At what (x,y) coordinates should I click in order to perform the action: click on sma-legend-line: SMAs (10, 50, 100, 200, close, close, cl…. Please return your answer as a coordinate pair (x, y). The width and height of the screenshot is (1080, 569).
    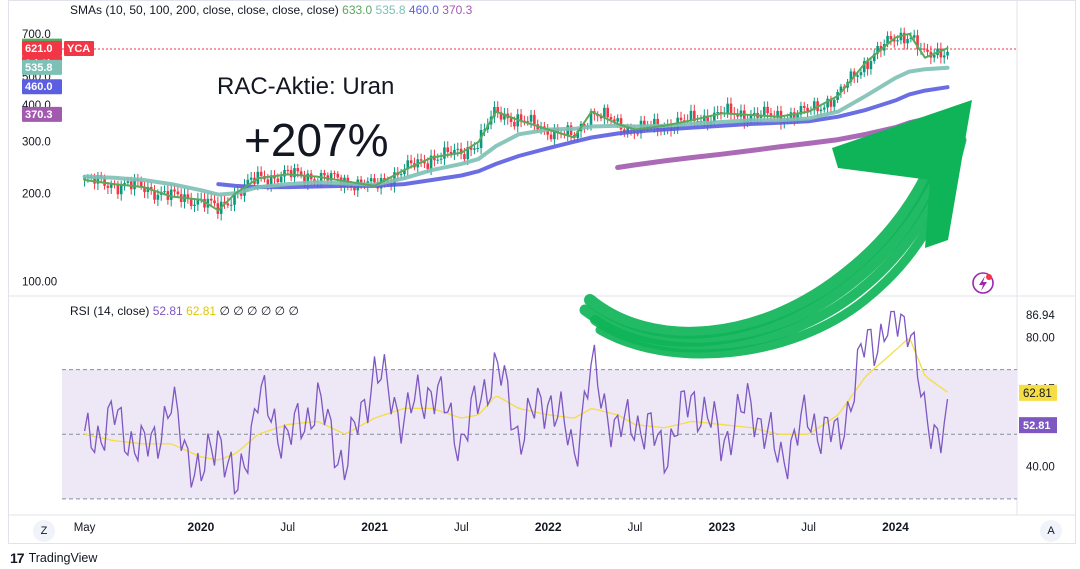
    Looking at the image, I should click on (271, 10).